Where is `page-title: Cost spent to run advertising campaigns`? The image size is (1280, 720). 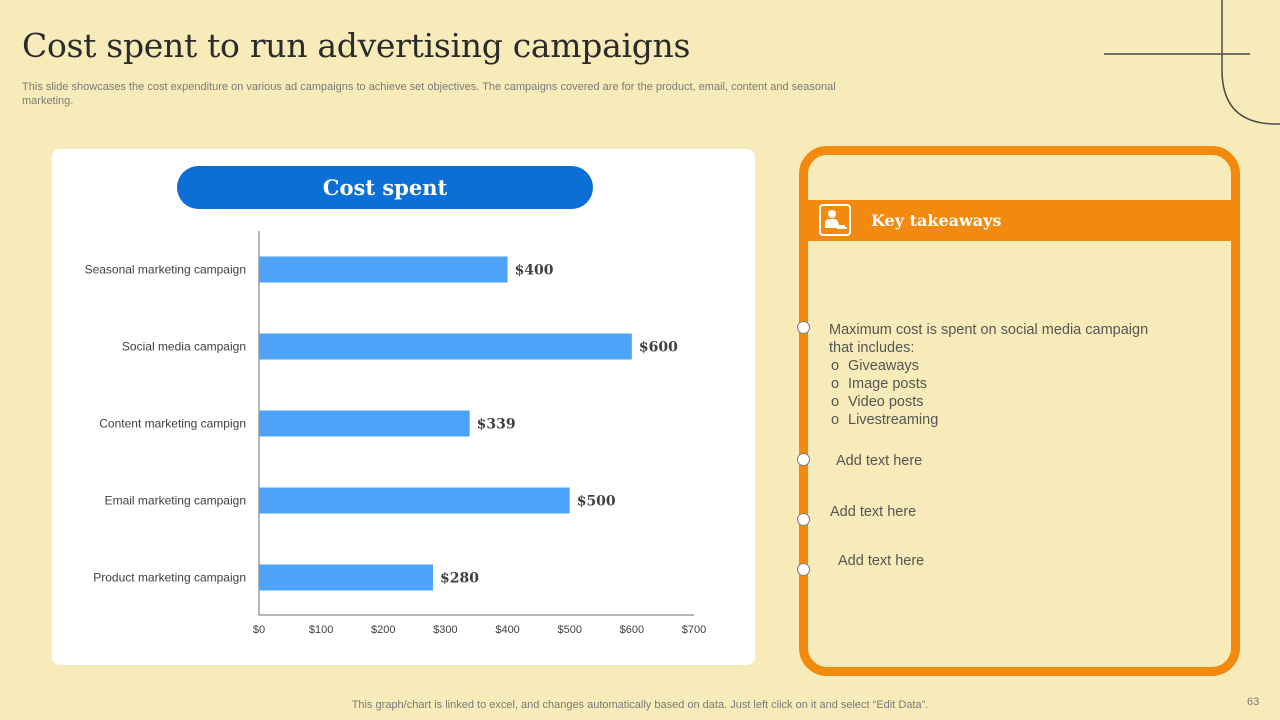
page-title: Cost spent to run advertising campaigns is located at coordinates (356, 45).